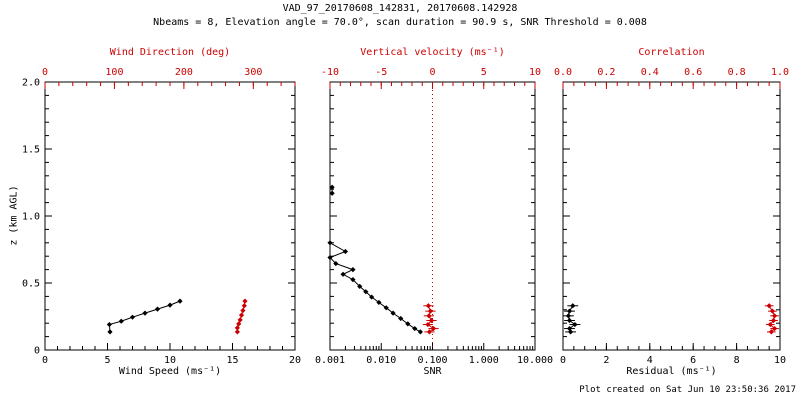 Image resolution: width=800 pixels, height=400 pixels. Describe the element at coordinates (432, 52) in the screenshot. I see `axis-title-vertical-velocity: Vertical velocity (ms⁻¹)` at that location.